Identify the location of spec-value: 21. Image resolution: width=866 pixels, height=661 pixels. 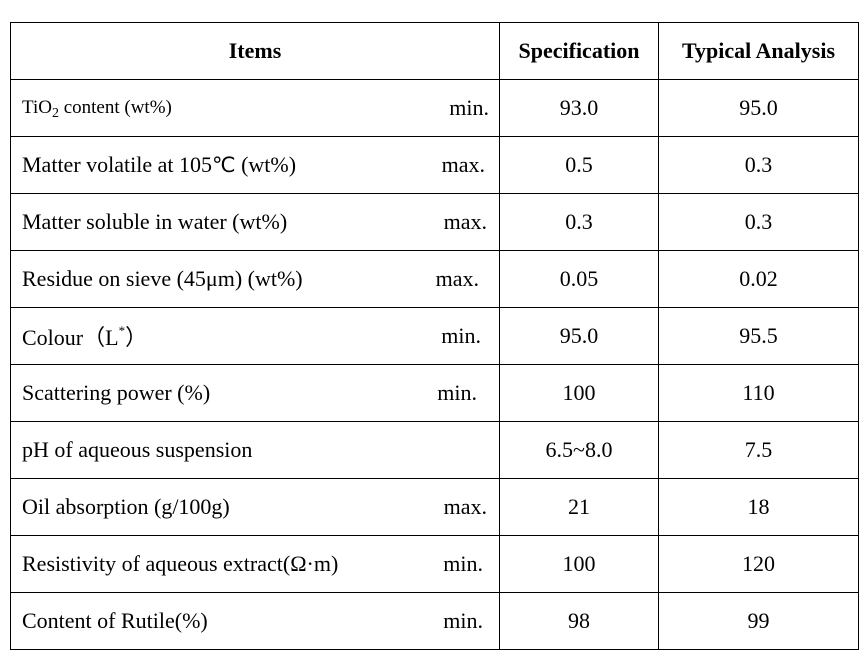
(579, 507).